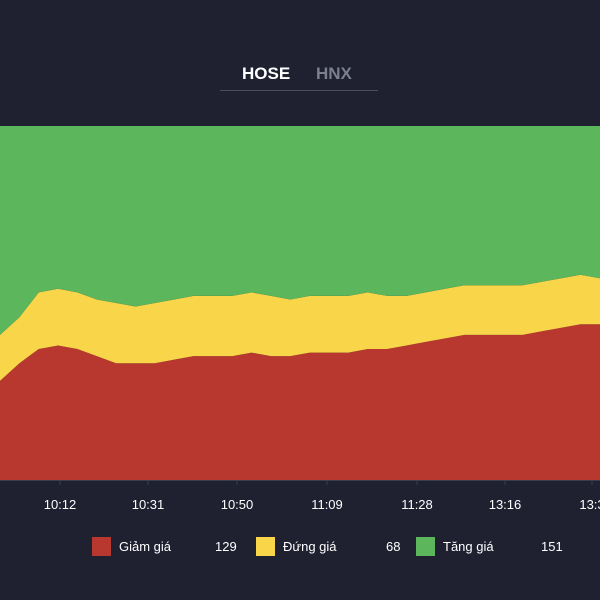 This screenshot has width=600, height=600. Describe the element at coordinates (334, 73) in the screenshot. I see `tab-hnx: HNX` at that location.